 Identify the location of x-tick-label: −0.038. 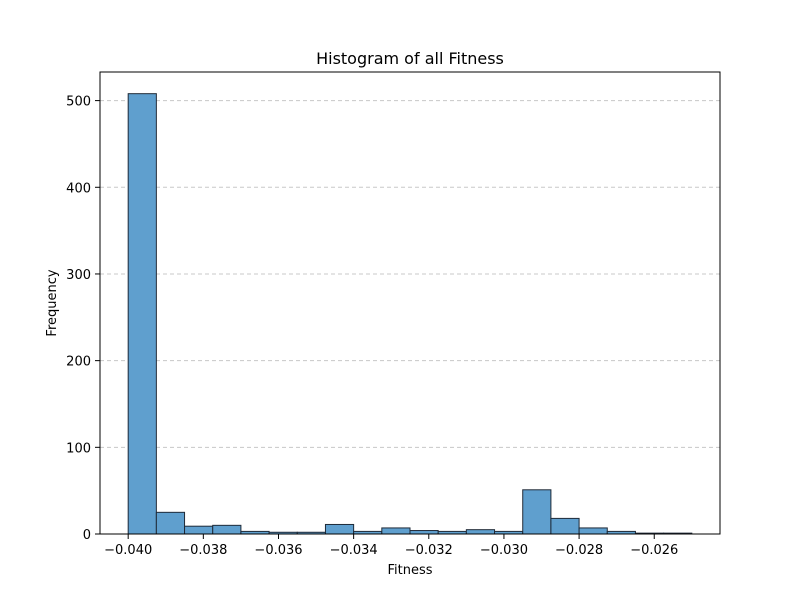
(203, 550).